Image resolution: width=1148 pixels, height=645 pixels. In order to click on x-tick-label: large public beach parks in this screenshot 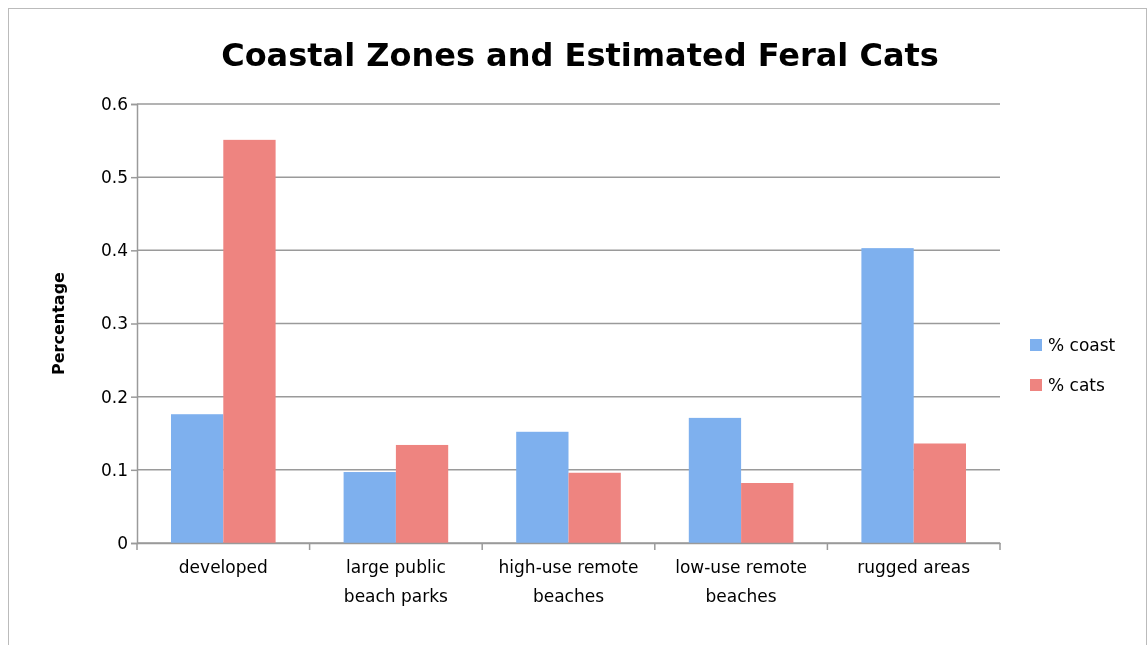, I will do `click(396, 581)`.